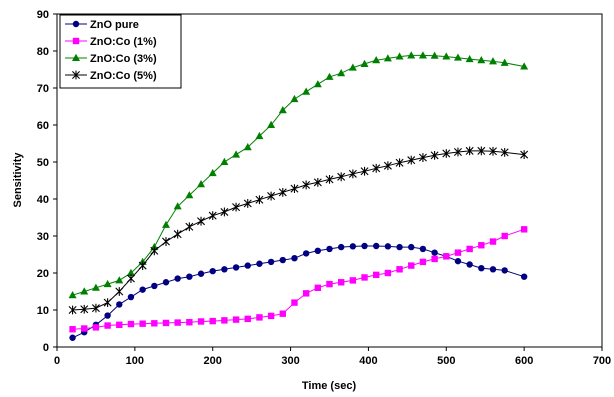 The image size is (614, 397). What do you see at coordinates (43, 126) in the screenshot?
I see `y-tick-label: 60` at bounding box center [43, 126].